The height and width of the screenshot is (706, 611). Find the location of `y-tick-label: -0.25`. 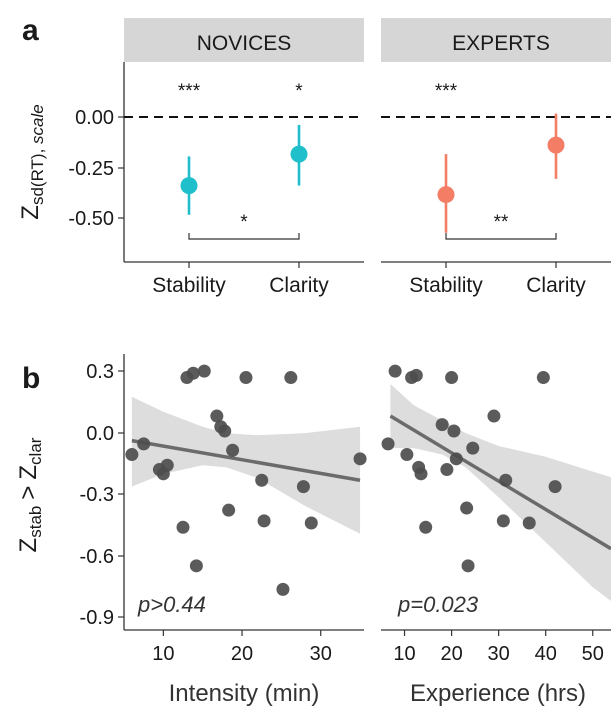

y-tick-label: -0.25 is located at coordinates (91, 169).